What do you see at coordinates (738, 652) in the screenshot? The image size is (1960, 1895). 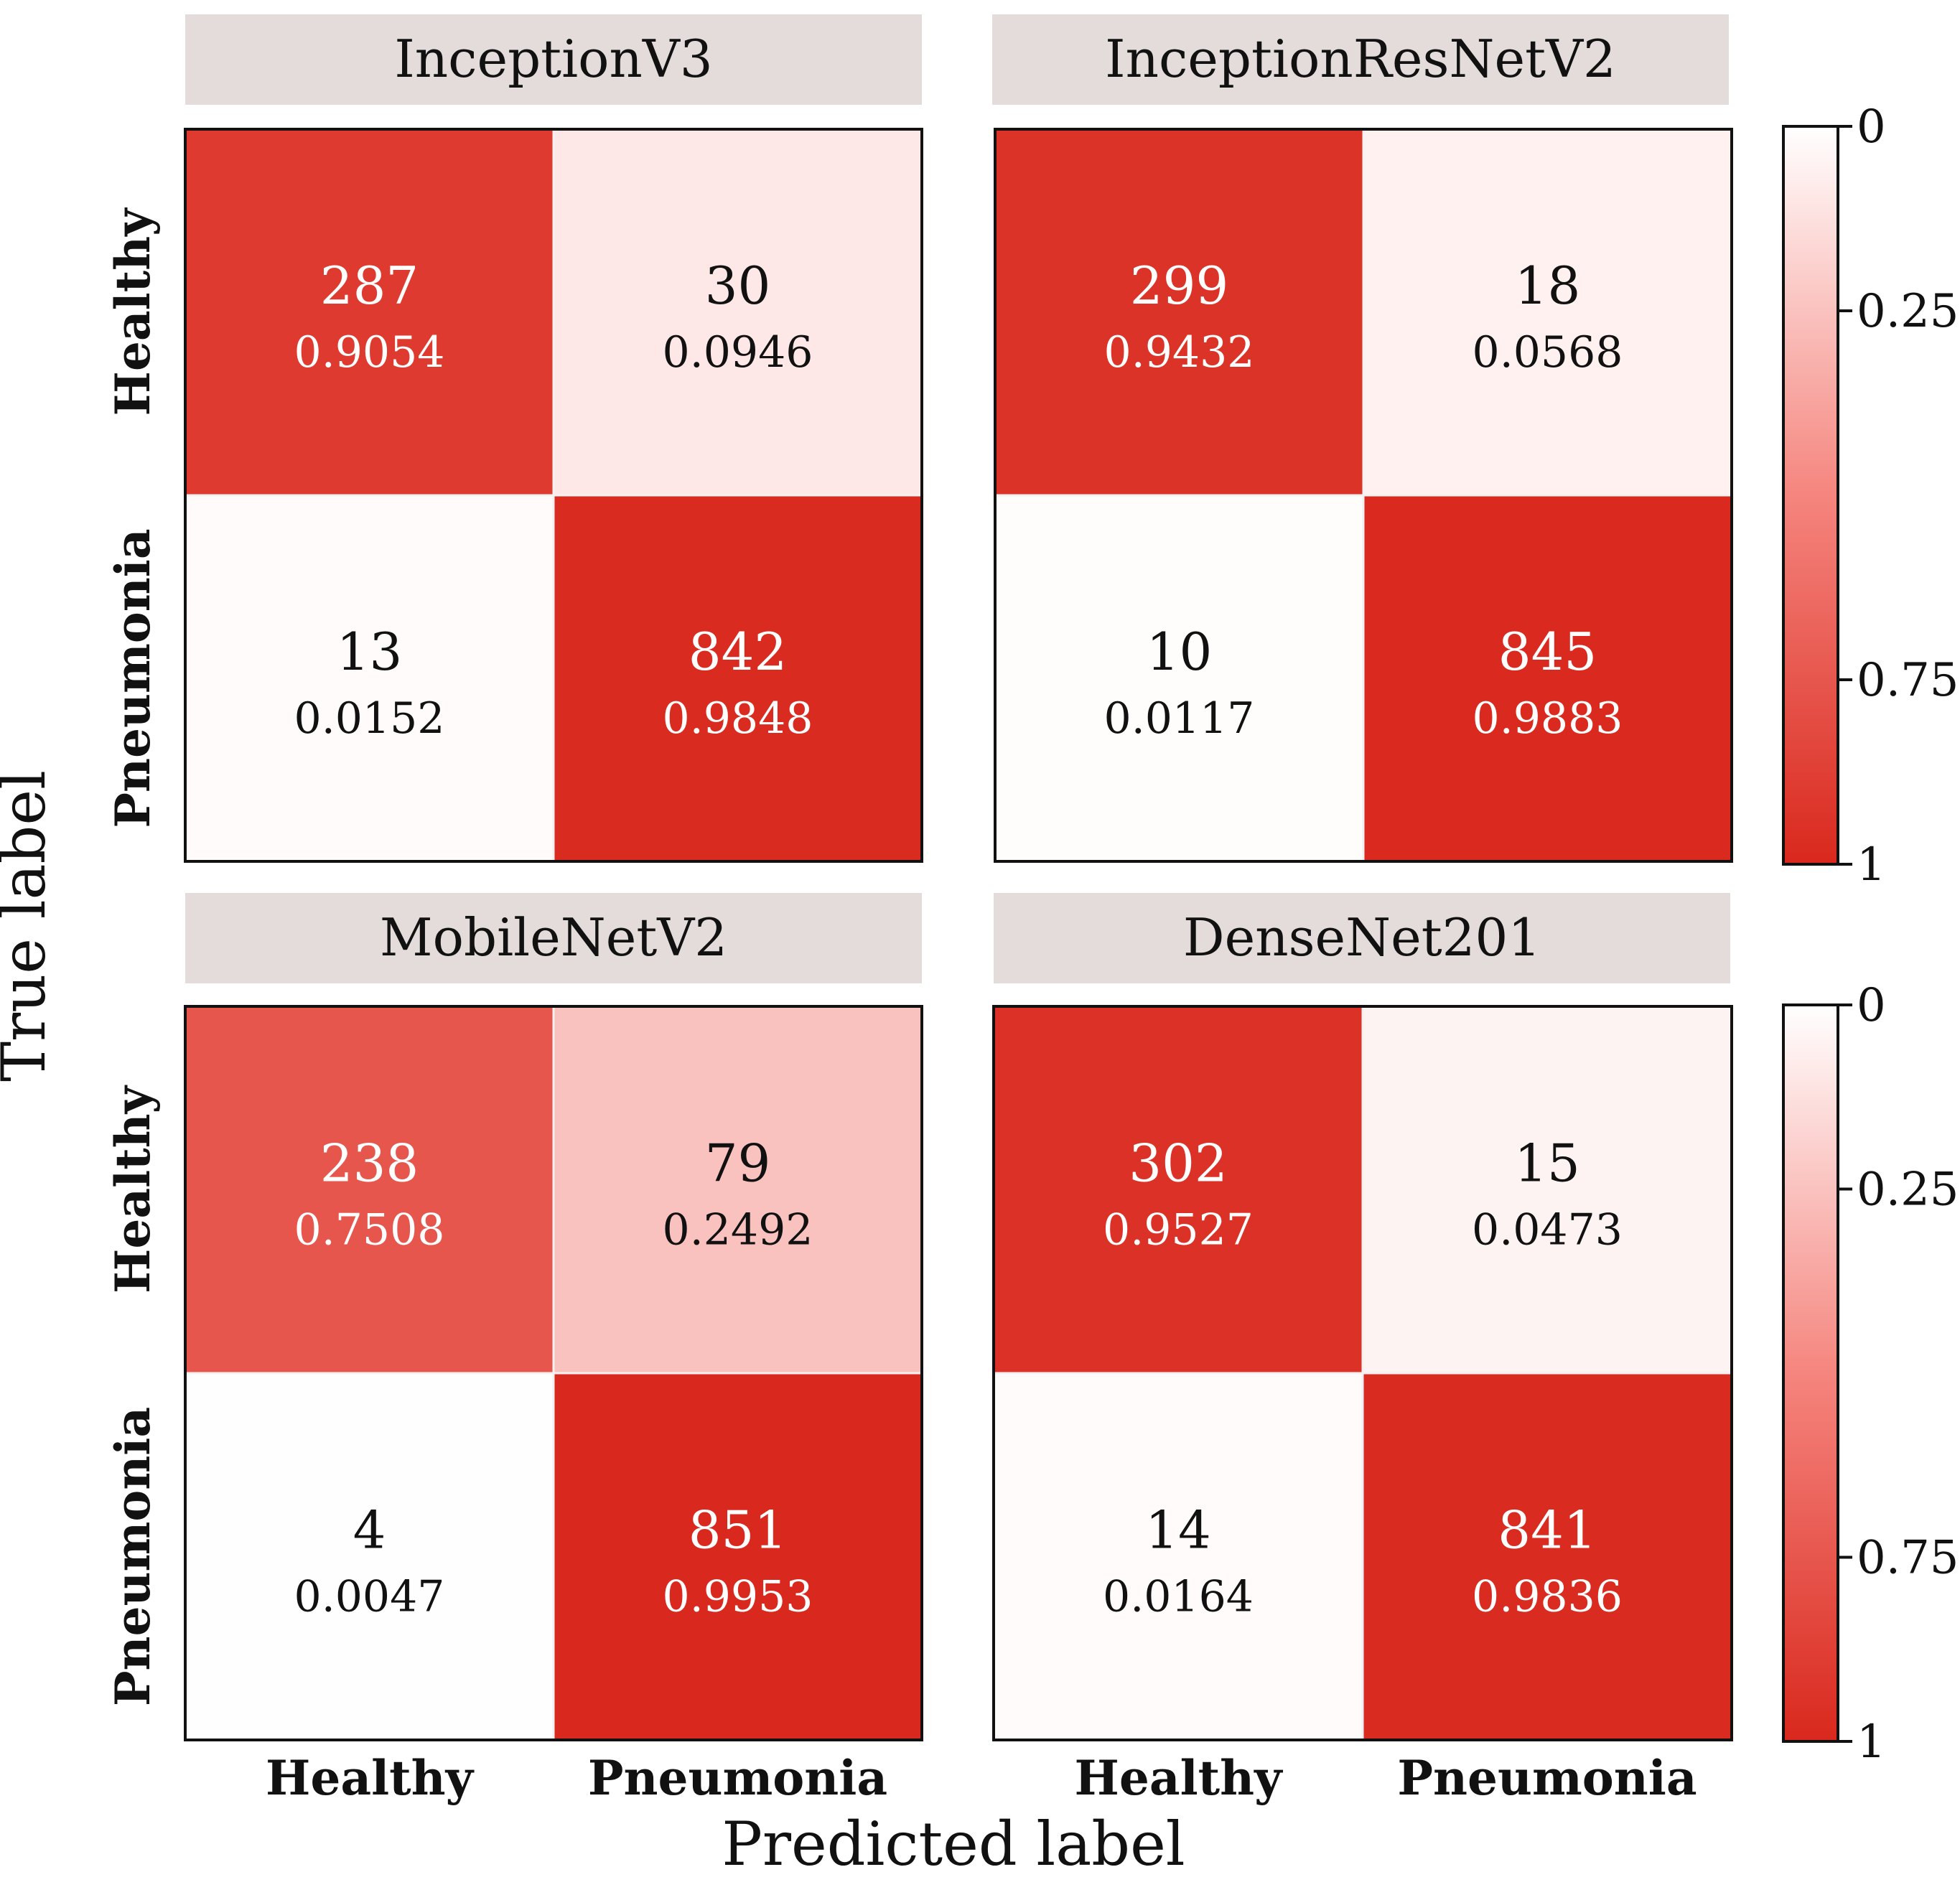 I see `cell-count-label: 842` at bounding box center [738, 652].